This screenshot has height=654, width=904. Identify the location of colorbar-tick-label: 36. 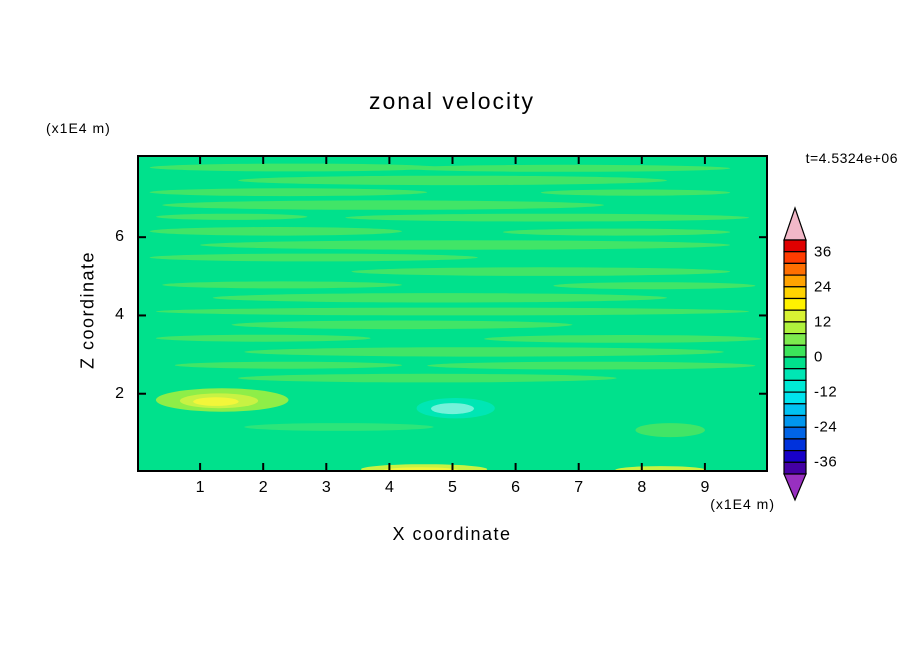
(823, 252).